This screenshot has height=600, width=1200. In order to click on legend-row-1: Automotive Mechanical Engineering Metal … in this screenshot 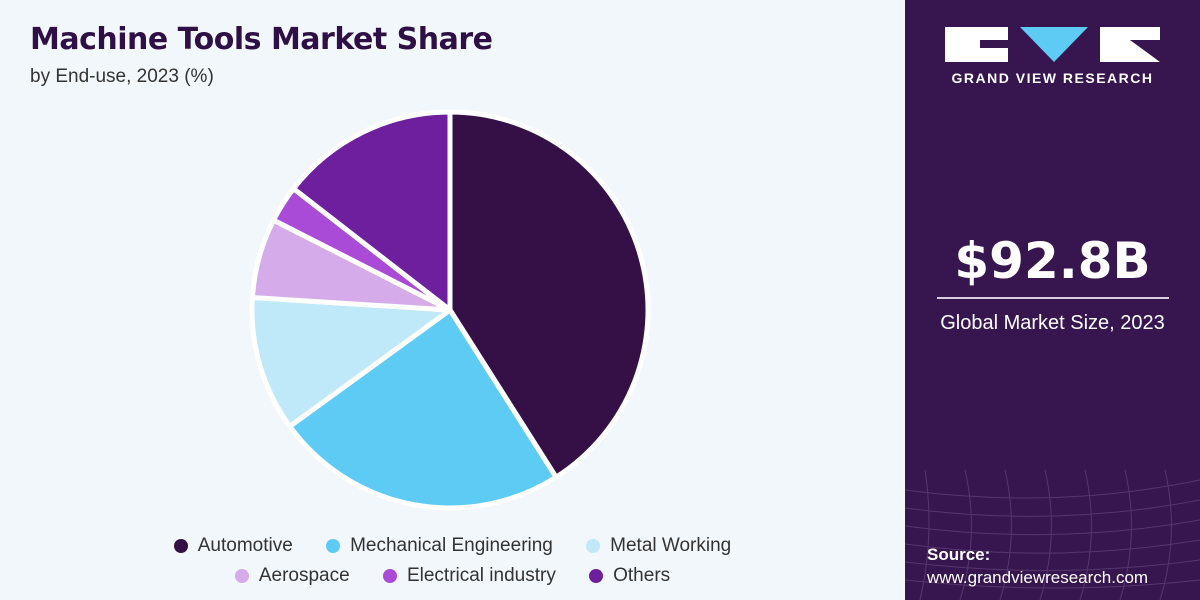, I will do `click(452, 547)`.